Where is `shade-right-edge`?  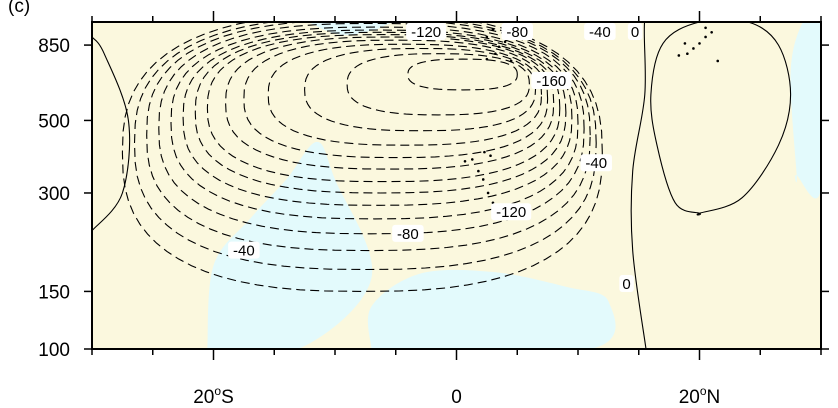
shade-right-edge is located at coordinates (805, 110).